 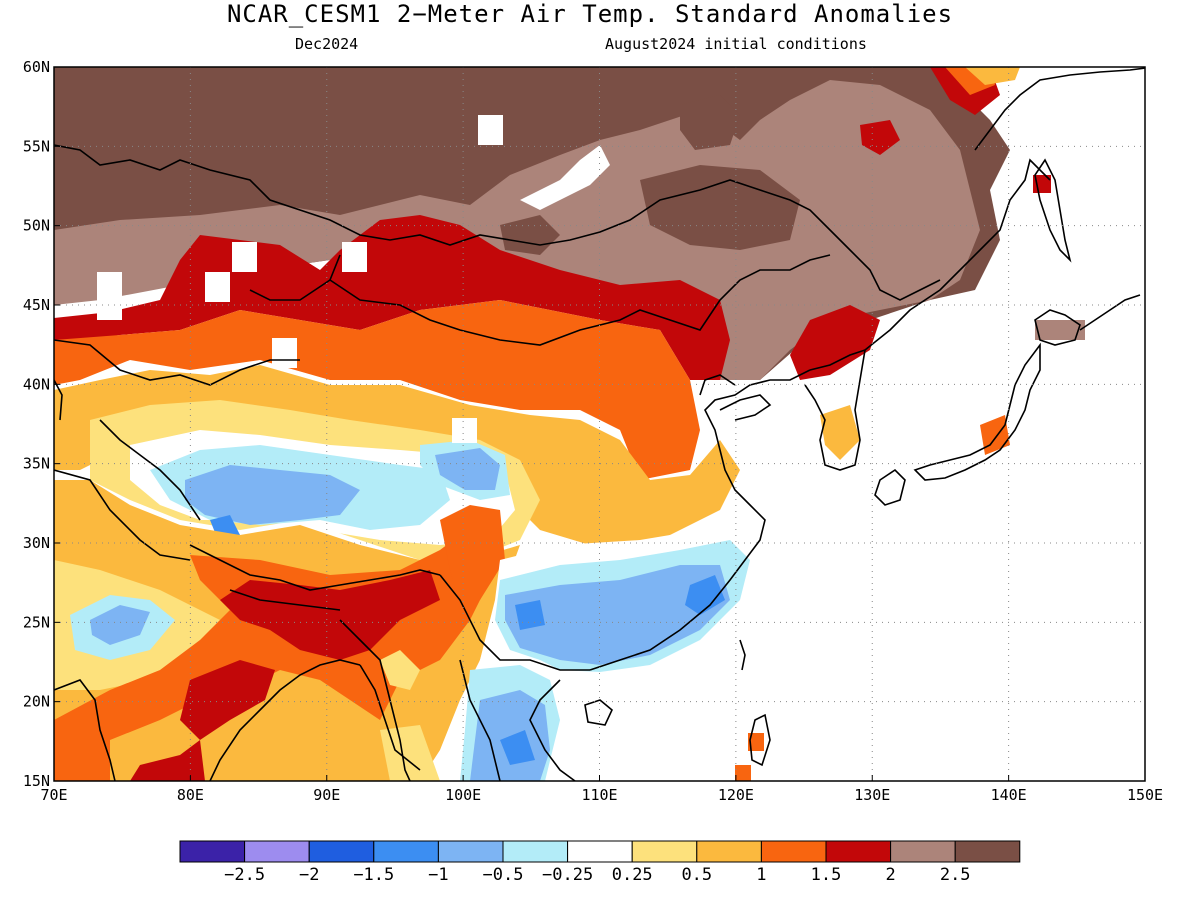 I want to click on lake-qinghai, so click(x=464, y=430).